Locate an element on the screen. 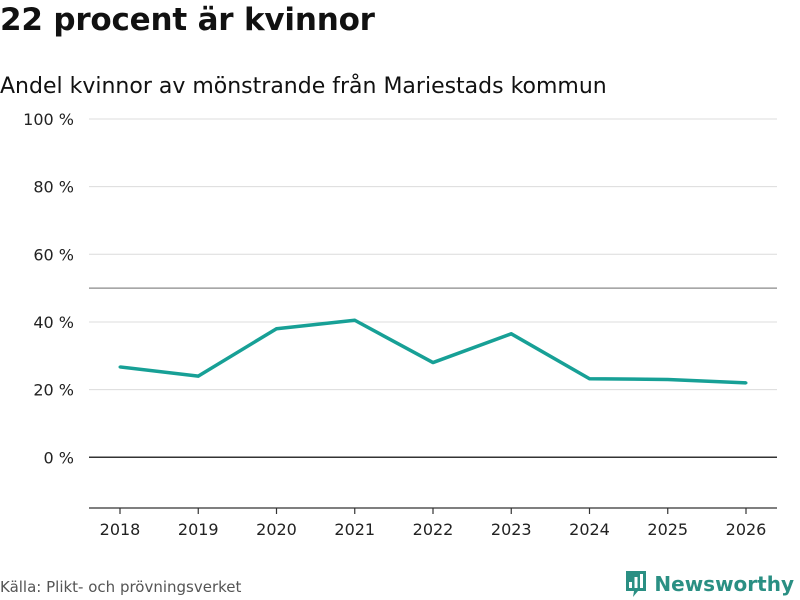 The width and height of the screenshot is (800, 600). y-tick-label: 20 % is located at coordinates (53, 390).